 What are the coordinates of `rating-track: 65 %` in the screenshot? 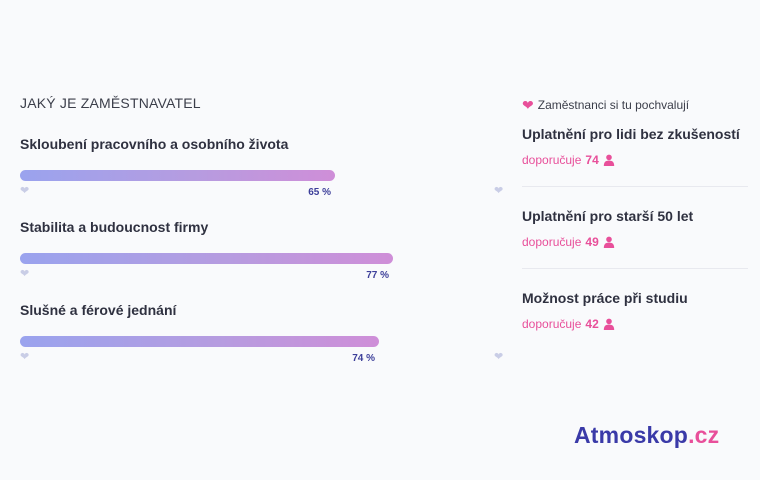 It's located at (253, 184).